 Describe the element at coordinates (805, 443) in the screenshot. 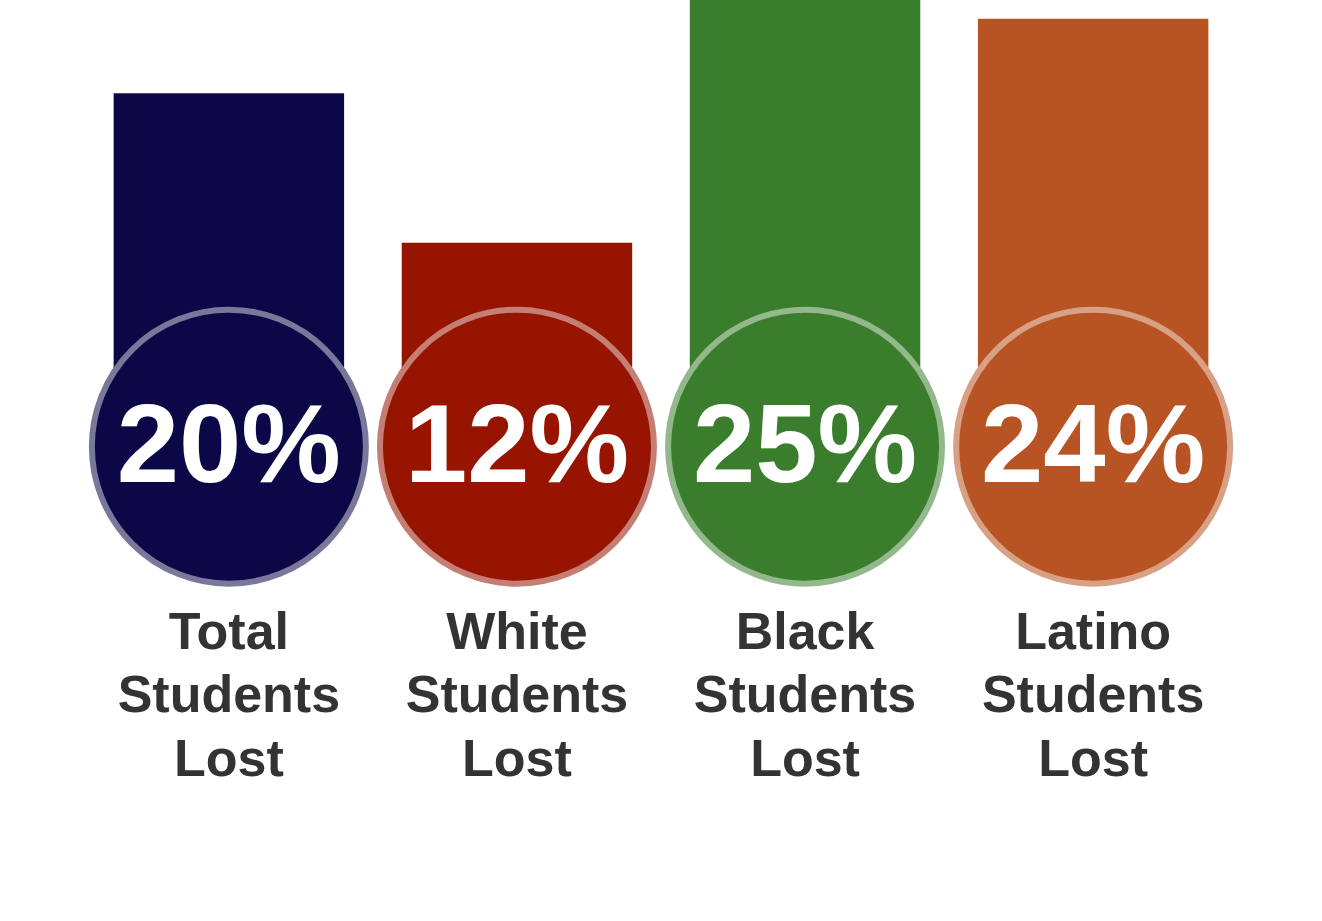

I see `data-label: 25%` at that location.